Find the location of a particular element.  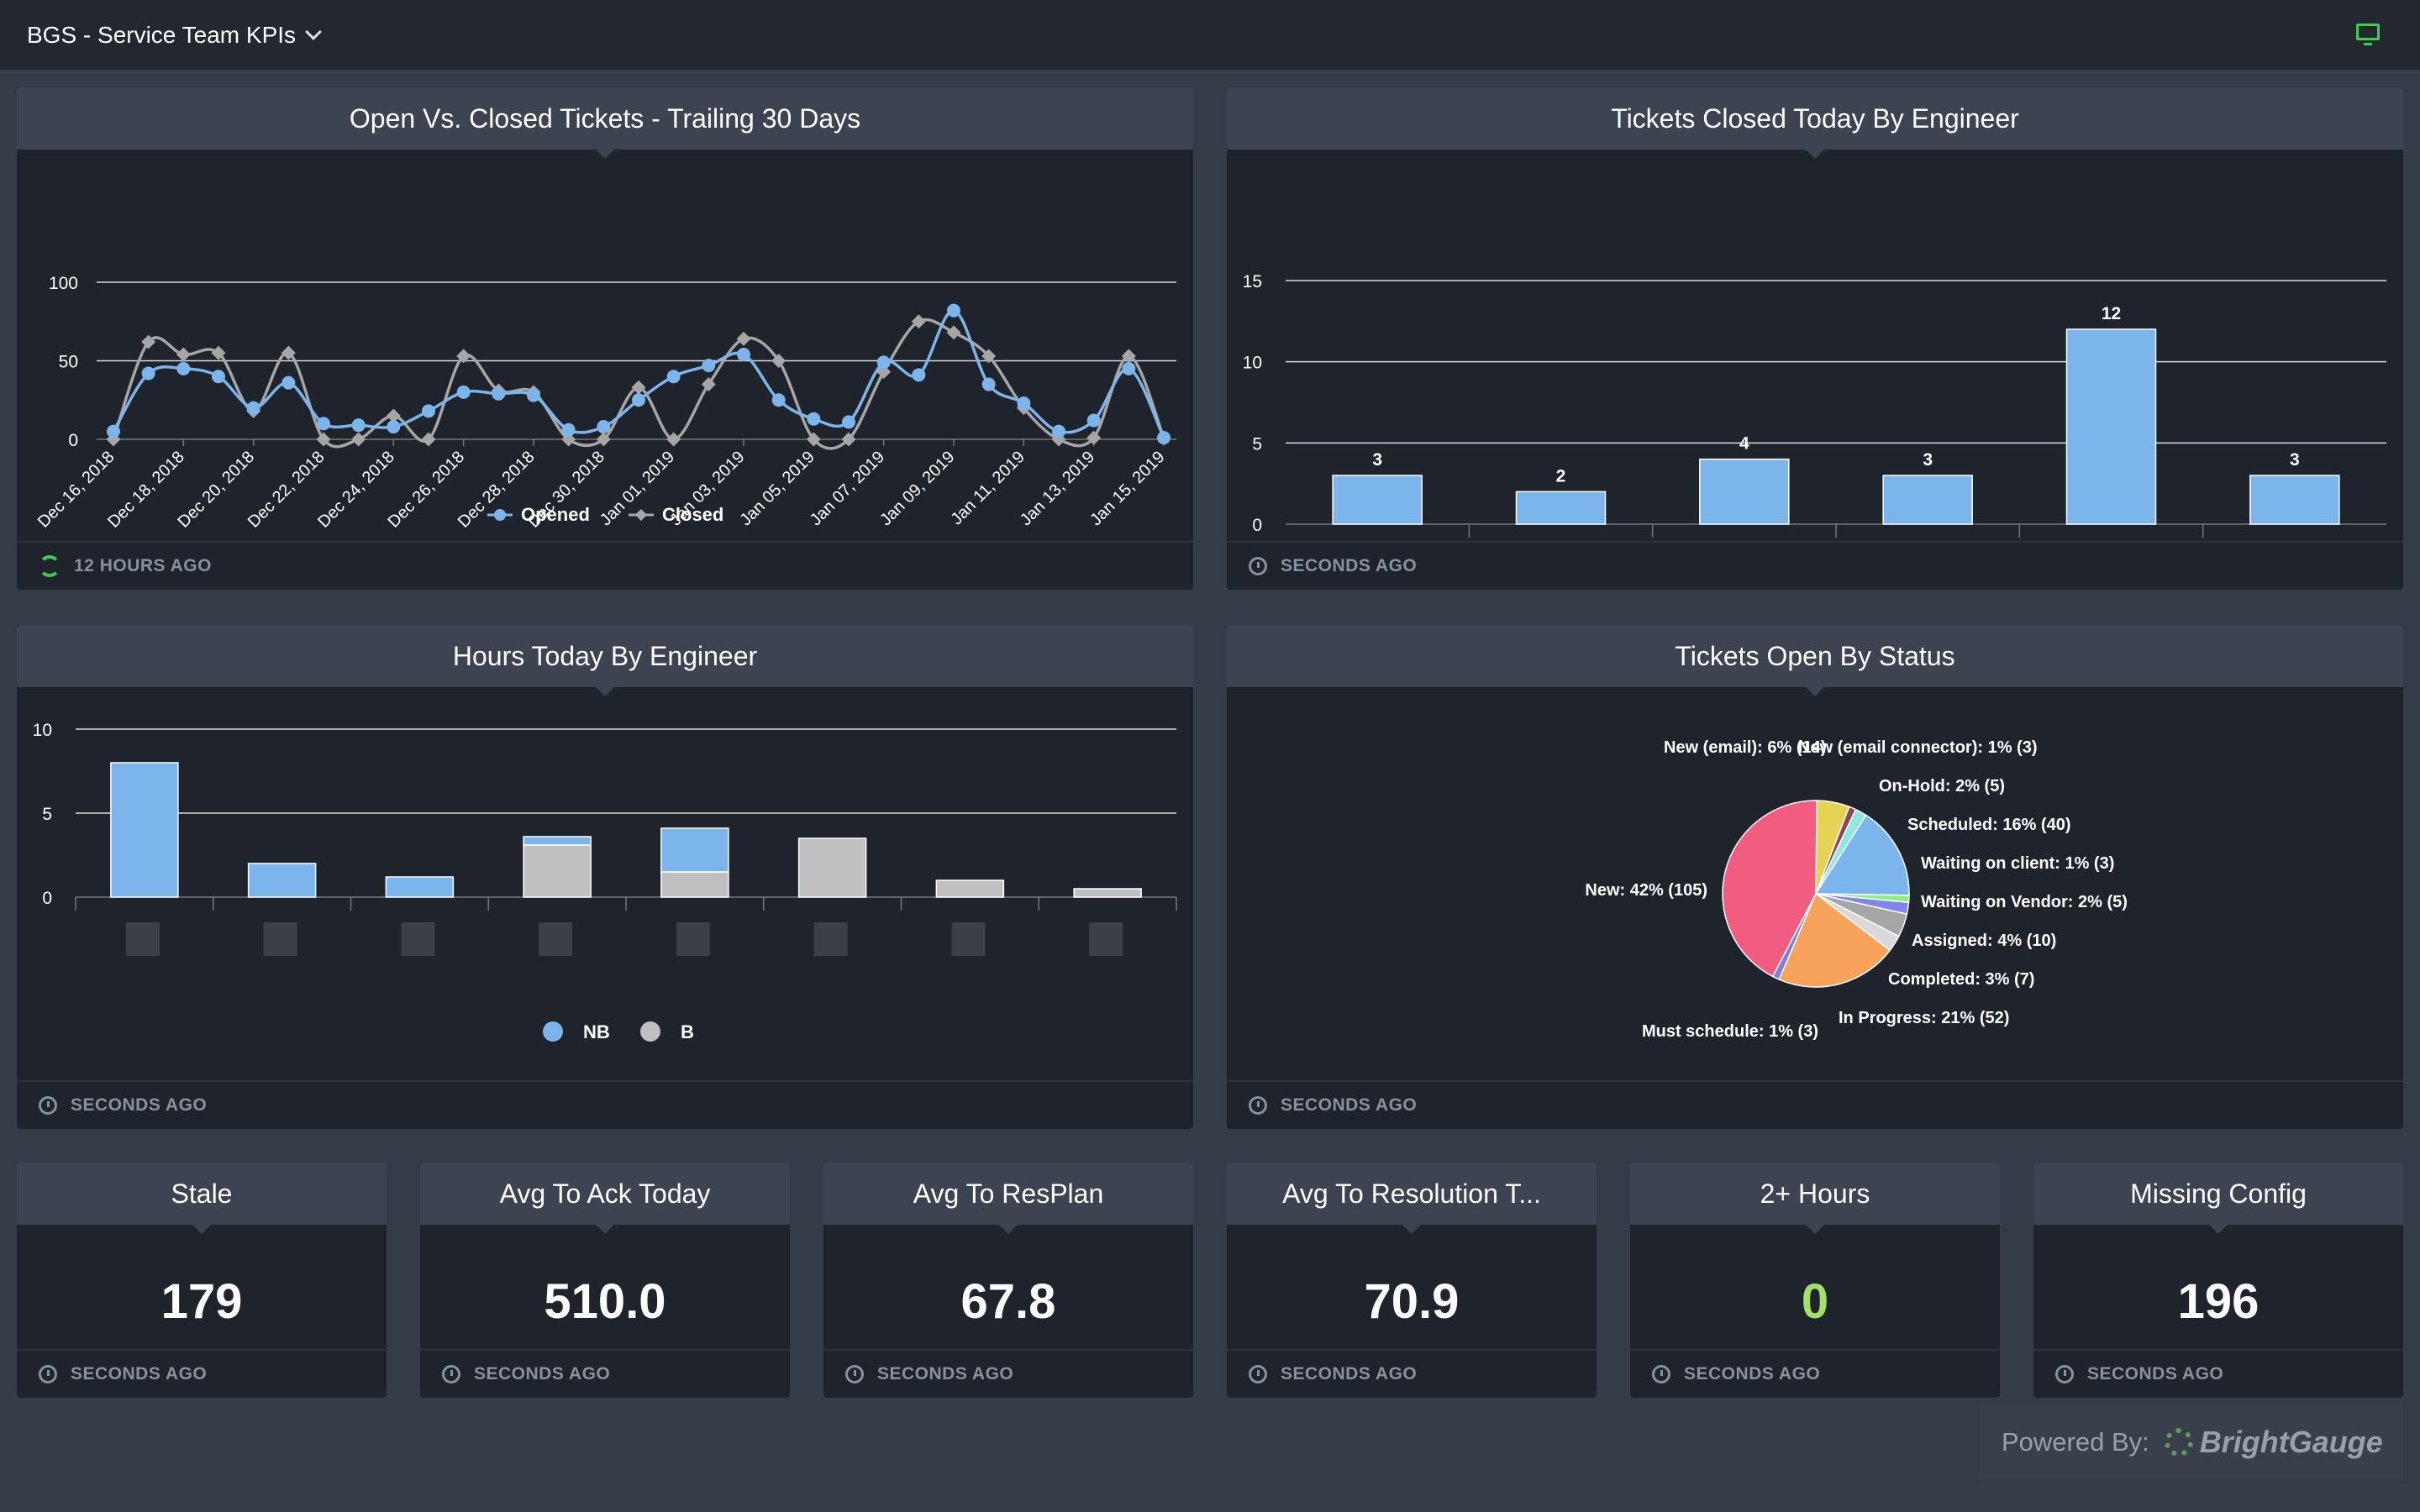

kpi-value: 510.0 is located at coordinates (605, 1301).